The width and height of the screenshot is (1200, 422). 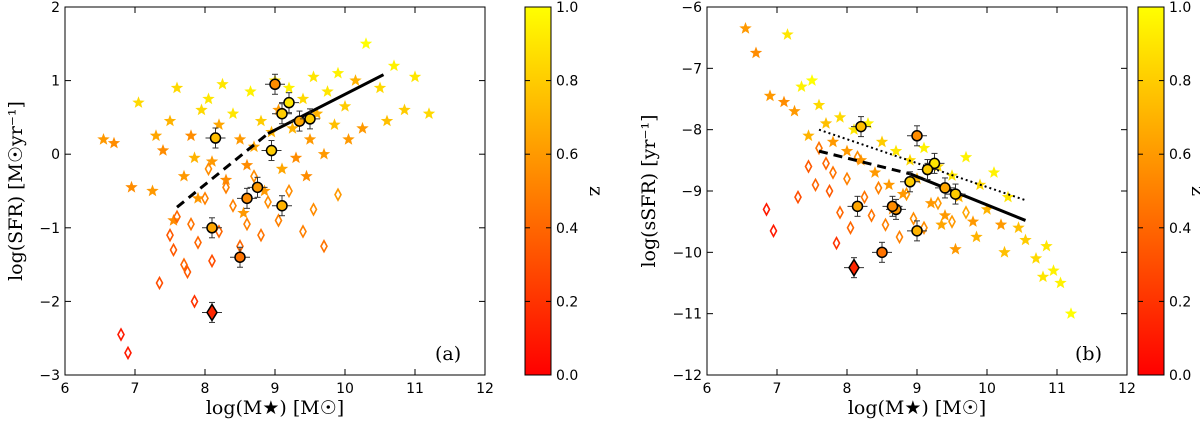 I want to click on colorbar-tick-label: 0.6, so click(x=567, y=155).